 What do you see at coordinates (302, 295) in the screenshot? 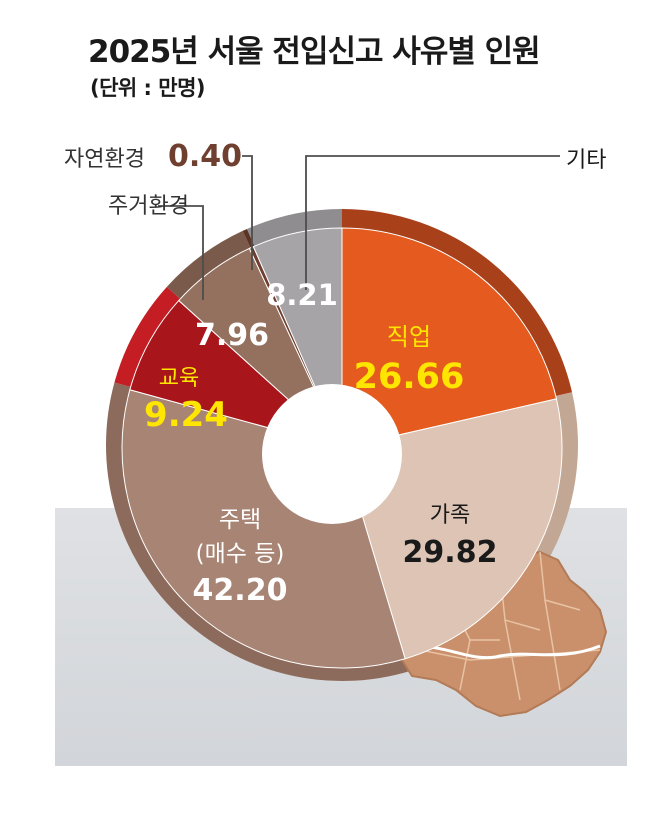
I see `slice-value-6: 8.21` at bounding box center [302, 295].